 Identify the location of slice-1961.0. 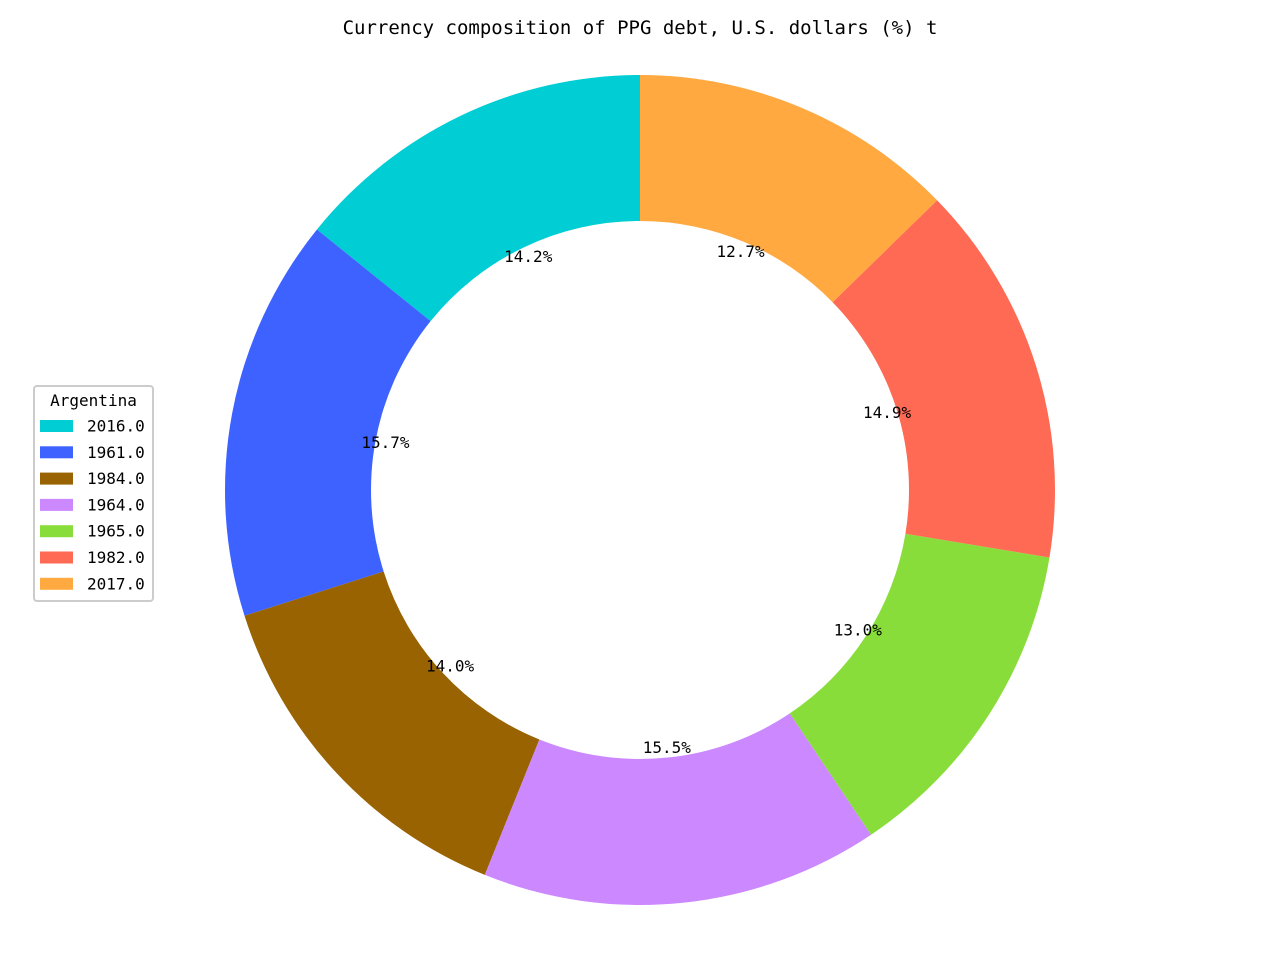
(328, 422).